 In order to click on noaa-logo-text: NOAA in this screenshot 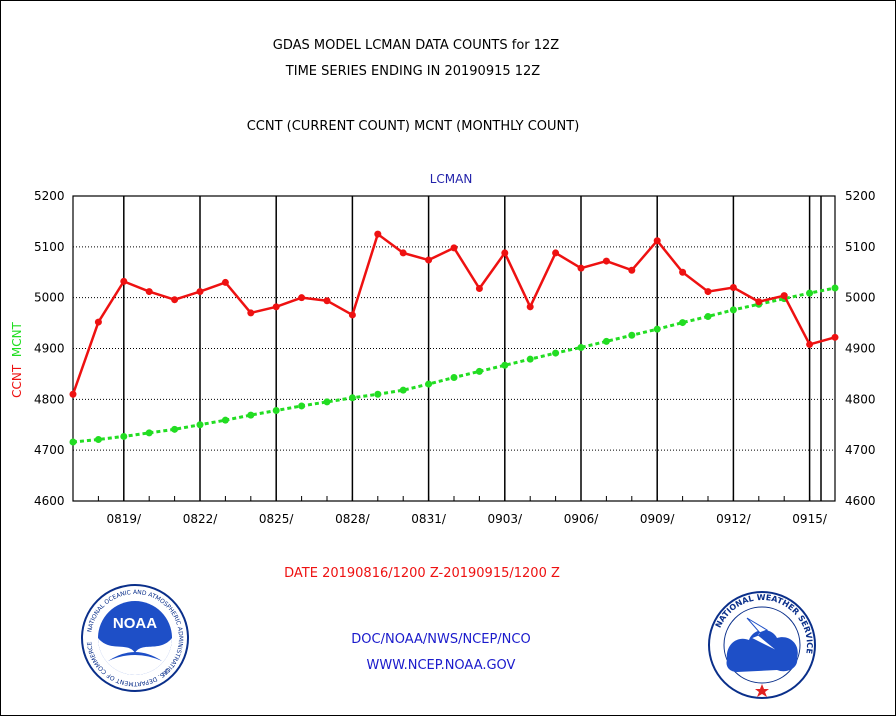, I will do `click(135, 623)`.